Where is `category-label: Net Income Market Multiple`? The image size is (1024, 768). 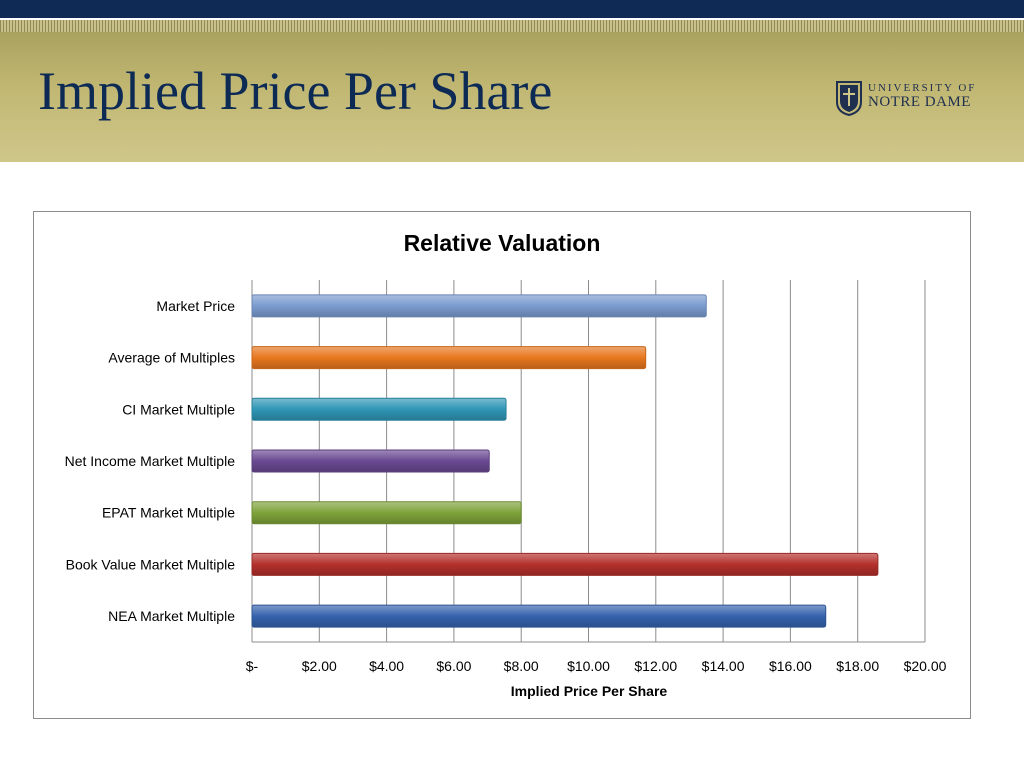
category-label: Net Income Market Multiple is located at coordinates (150, 461).